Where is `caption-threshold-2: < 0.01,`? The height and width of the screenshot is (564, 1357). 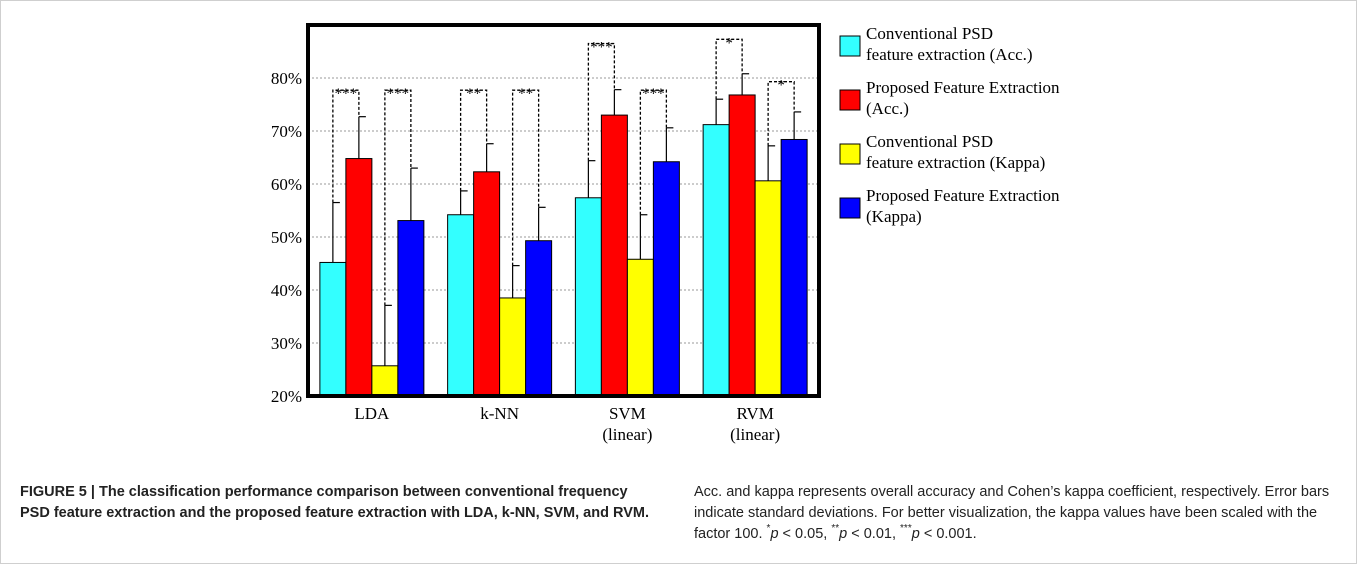
caption-threshold-2: < 0.01, is located at coordinates (871, 534).